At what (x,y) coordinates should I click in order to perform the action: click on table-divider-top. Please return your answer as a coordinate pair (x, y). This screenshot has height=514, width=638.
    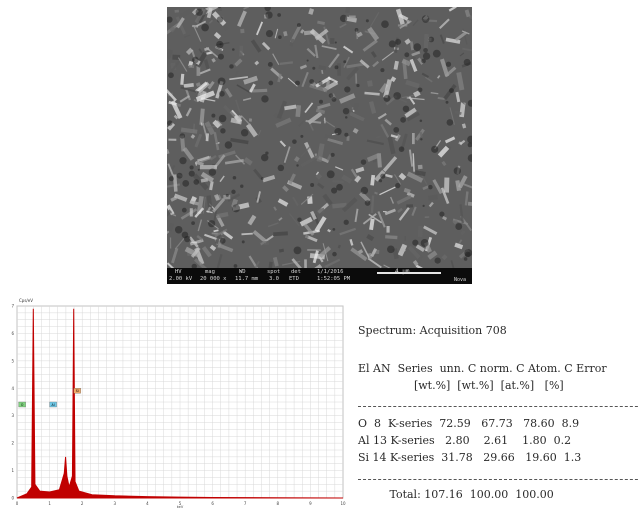
    Looking at the image, I should click on (498, 406).